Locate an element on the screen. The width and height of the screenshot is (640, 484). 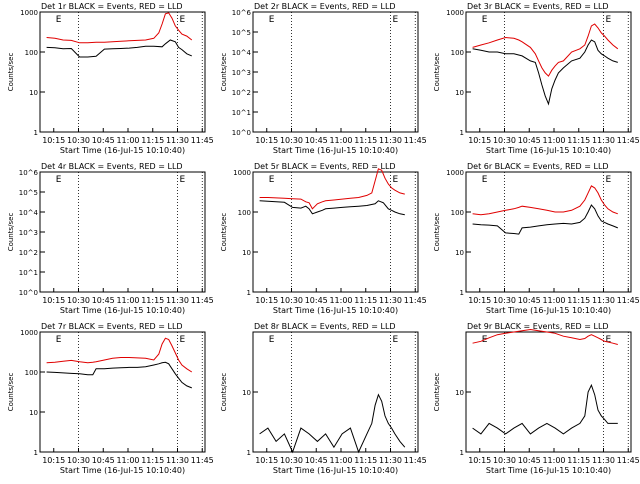
y-tick-label: 10^6 is located at coordinates (242, 13).